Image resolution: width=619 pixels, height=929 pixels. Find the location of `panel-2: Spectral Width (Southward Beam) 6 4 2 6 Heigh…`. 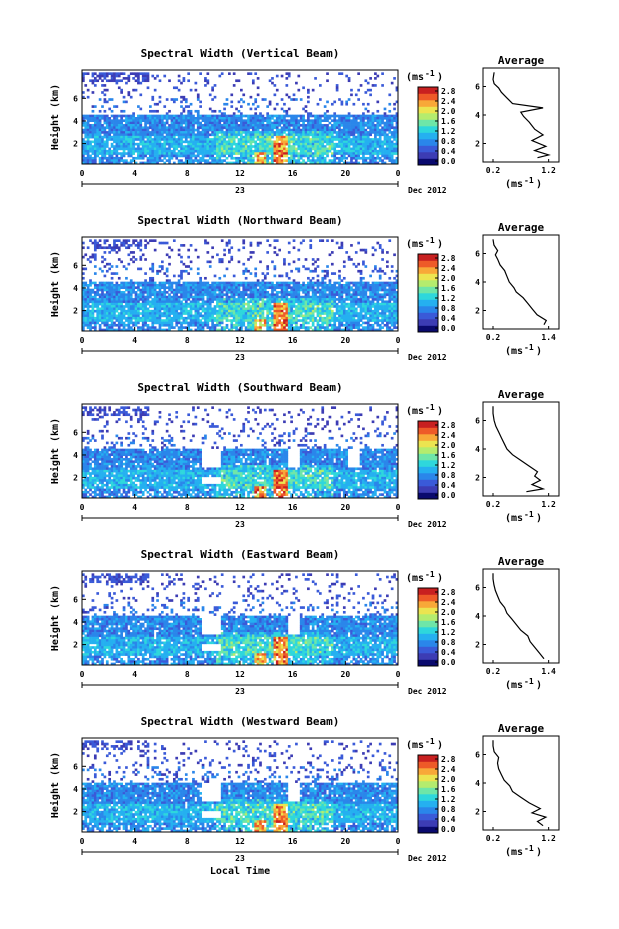

panel-2: Spectral Width (Southward Beam) 6 4 2 6 Heigh… is located at coordinates (304, 455).